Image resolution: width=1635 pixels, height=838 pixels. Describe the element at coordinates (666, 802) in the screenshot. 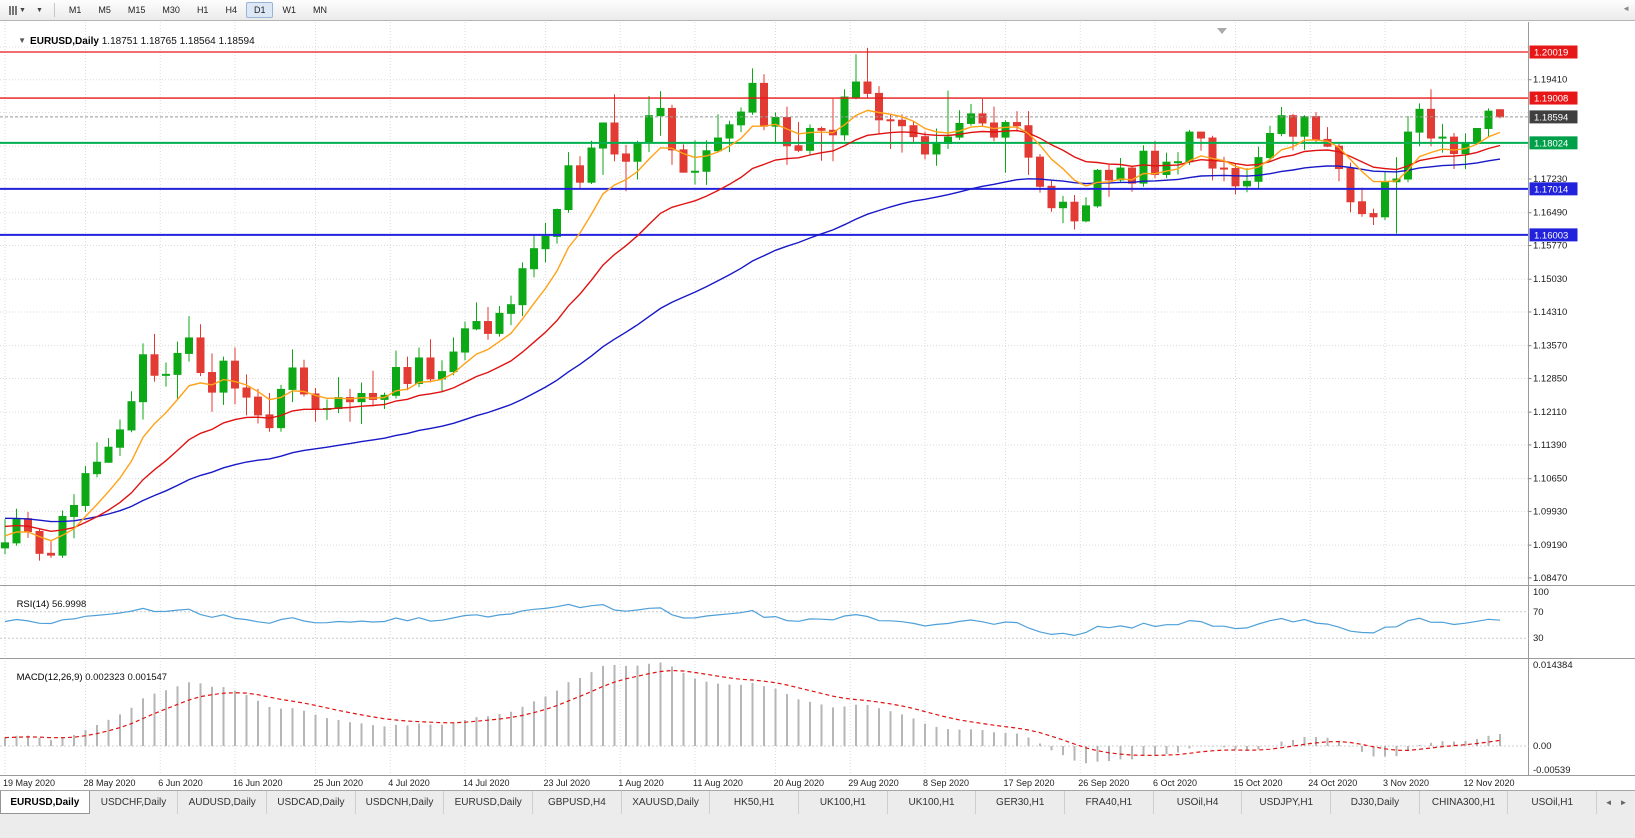

I see `chart-tab-xauusd-daily: XAUUSD,Daily` at that location.